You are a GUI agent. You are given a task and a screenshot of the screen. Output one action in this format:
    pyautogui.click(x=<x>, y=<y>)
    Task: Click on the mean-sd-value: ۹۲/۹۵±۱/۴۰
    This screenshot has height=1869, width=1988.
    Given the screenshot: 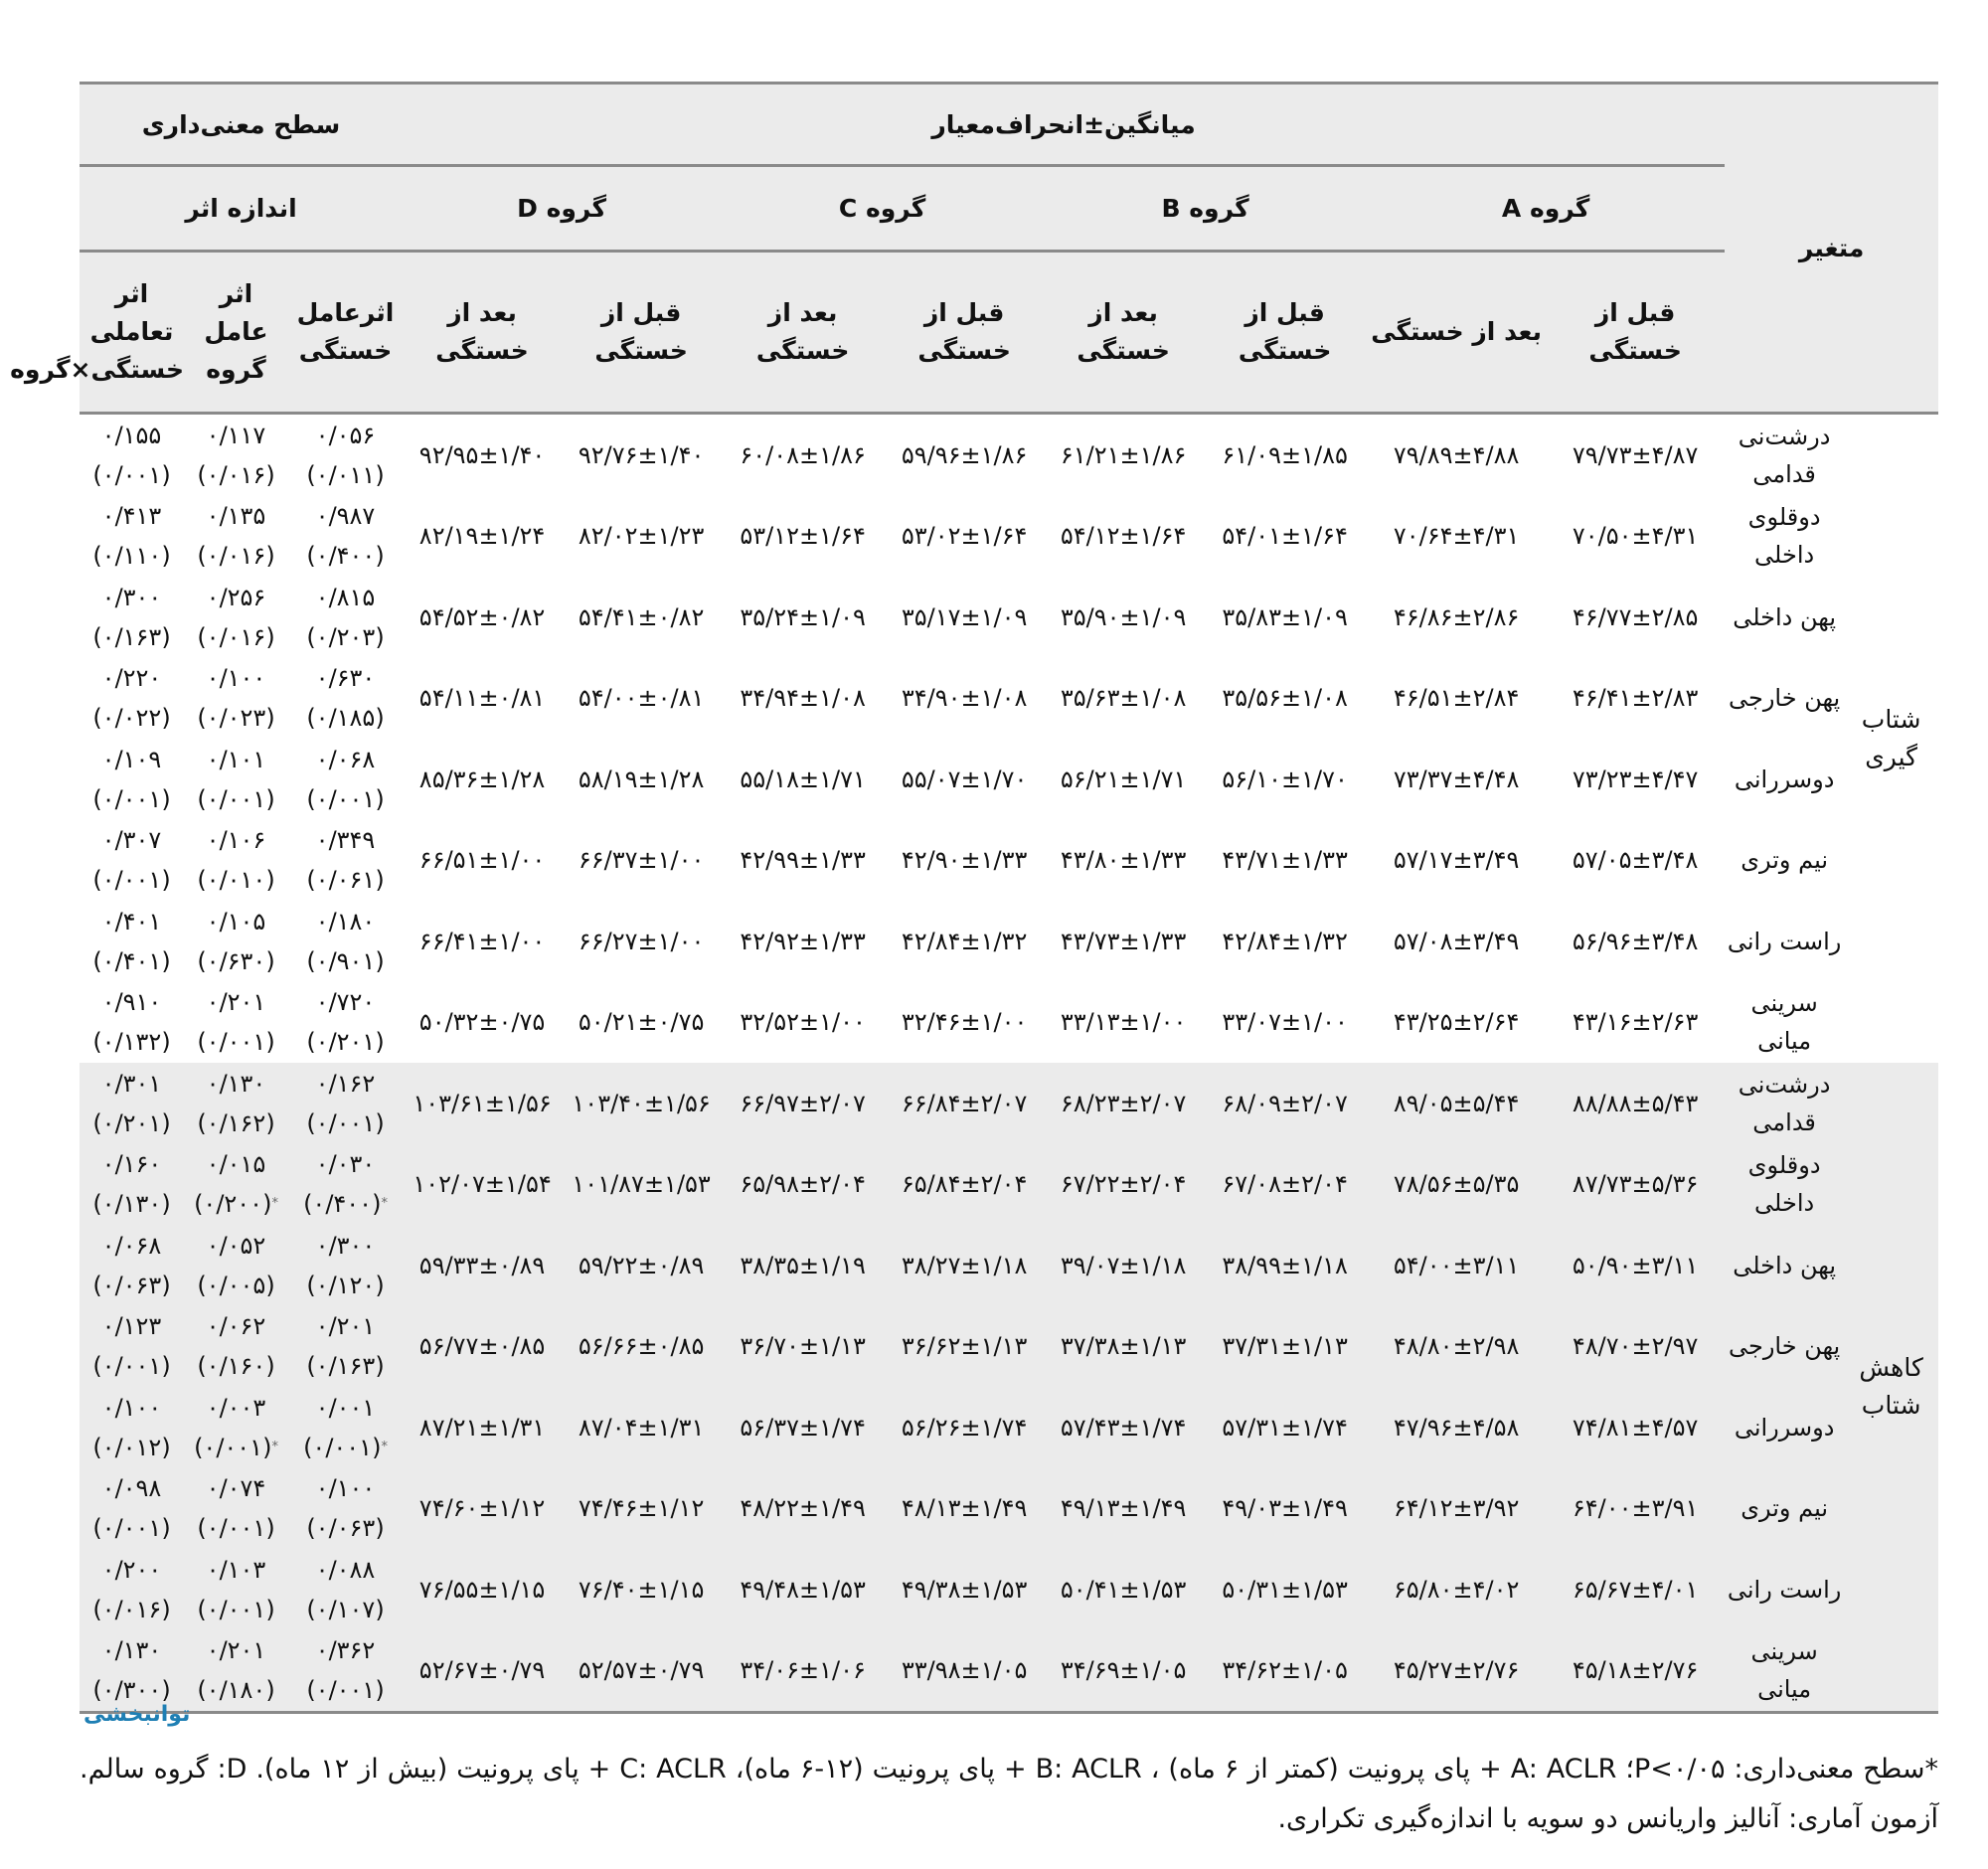 What is the action you would take?
    pyautogui.click(x=482, y=454)
    